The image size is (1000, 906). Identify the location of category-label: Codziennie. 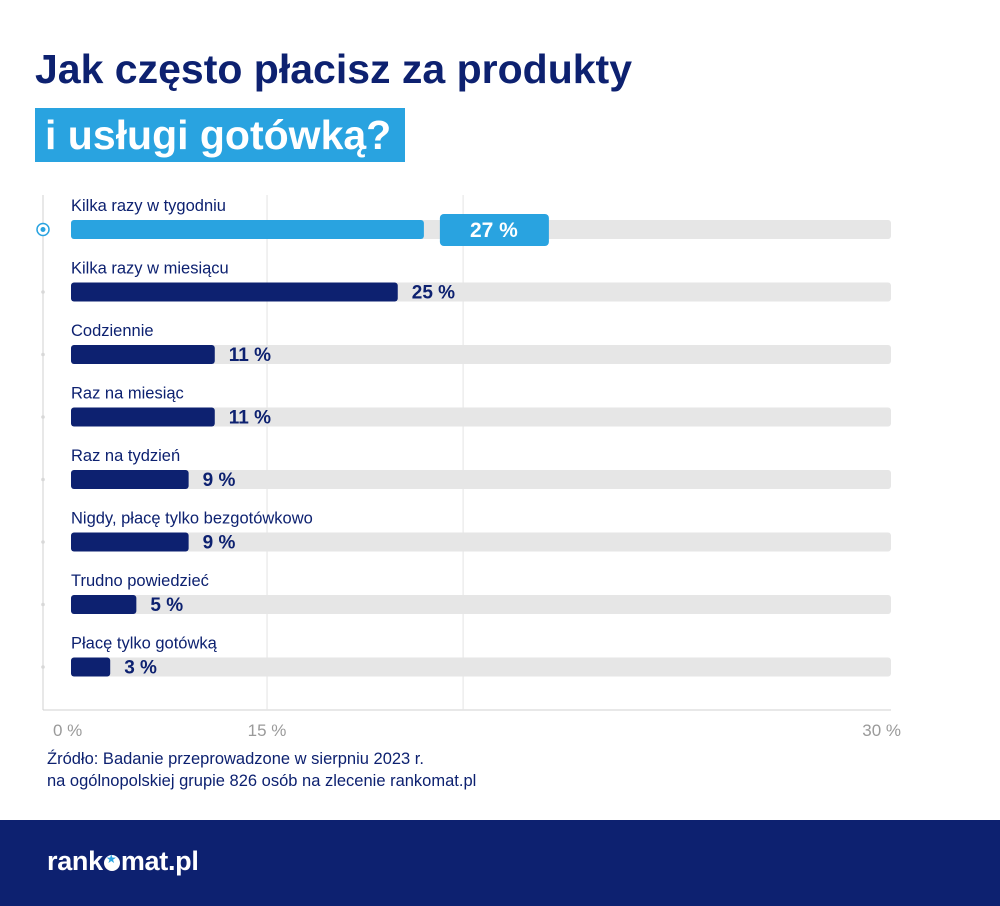
(112, 331).